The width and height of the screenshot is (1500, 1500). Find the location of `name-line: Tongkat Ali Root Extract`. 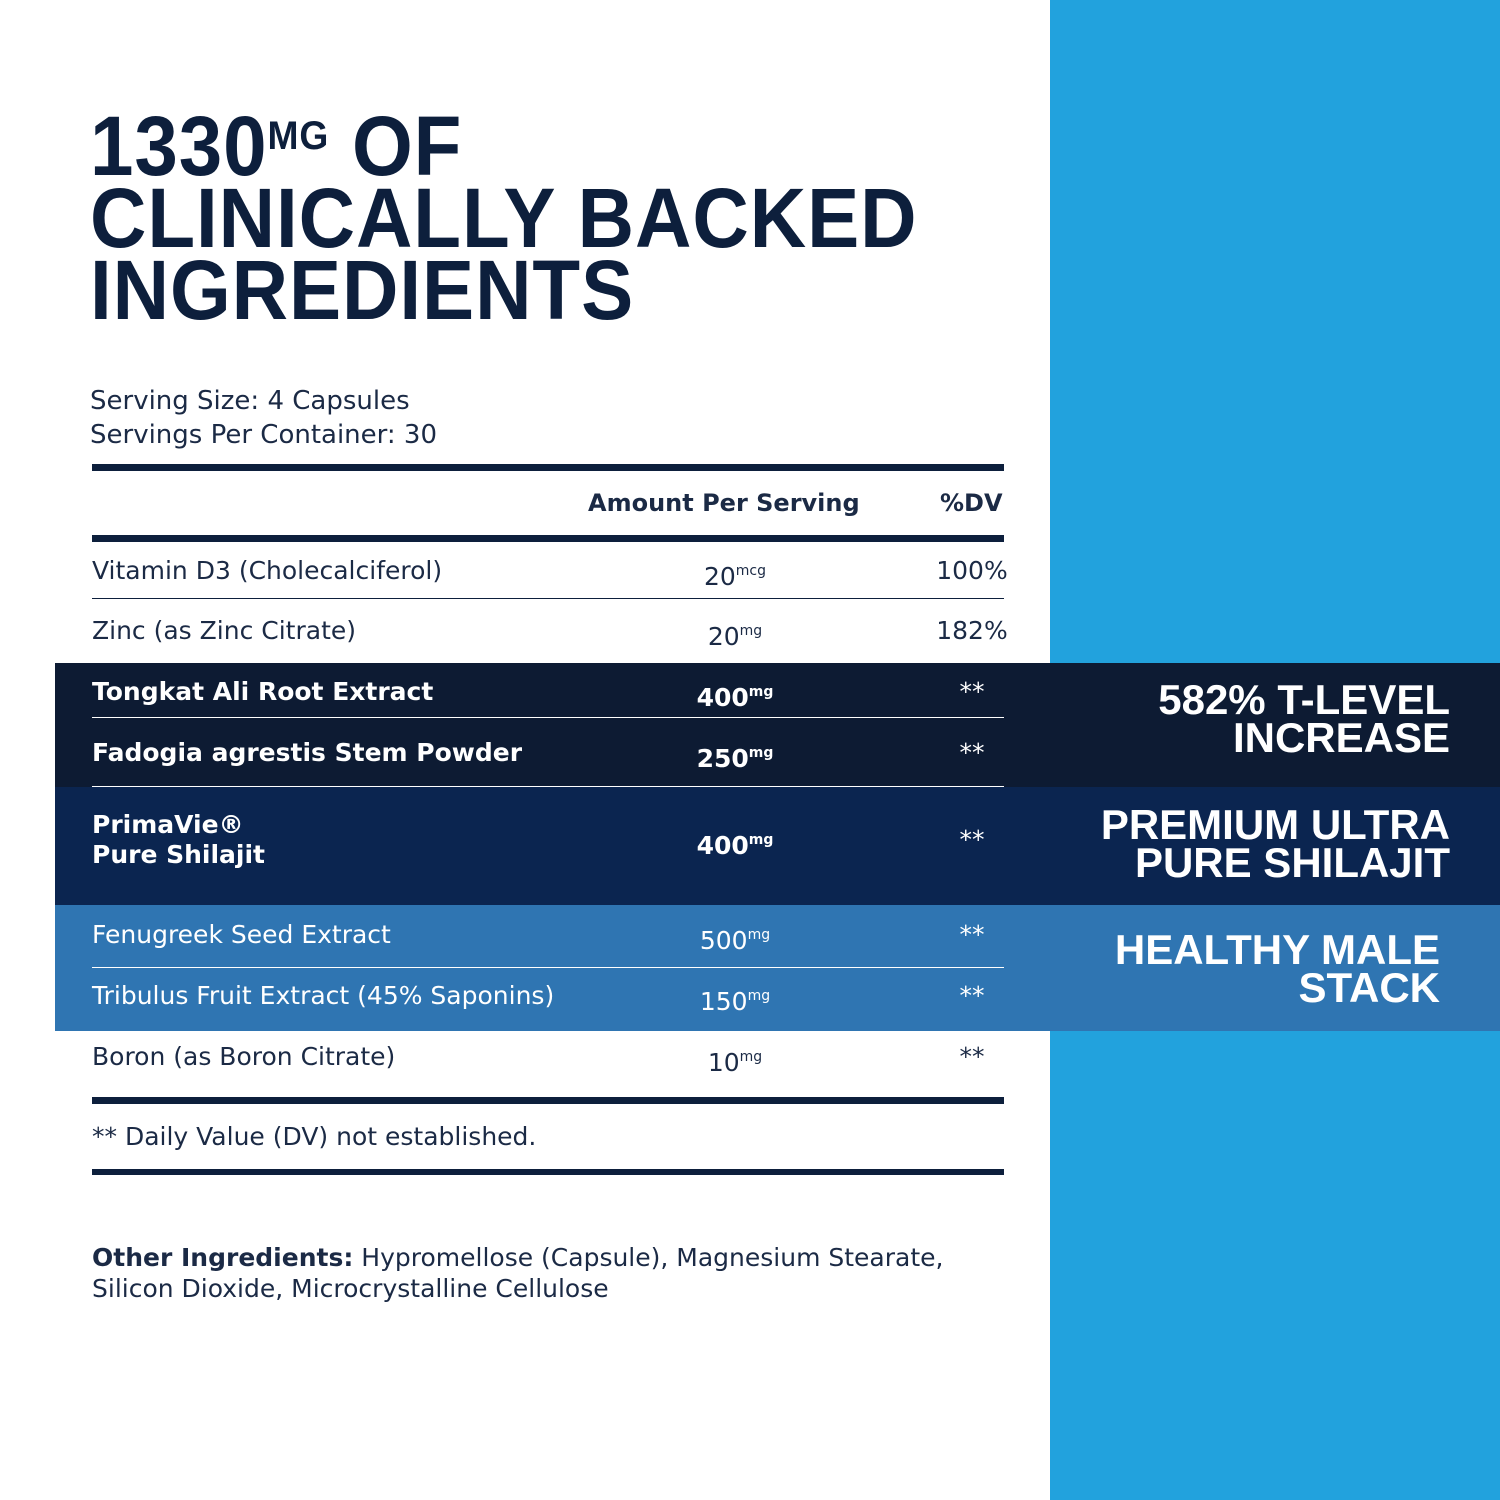

name-line: Tongkat Ali Root Extract is located at coordinates (263, 691).